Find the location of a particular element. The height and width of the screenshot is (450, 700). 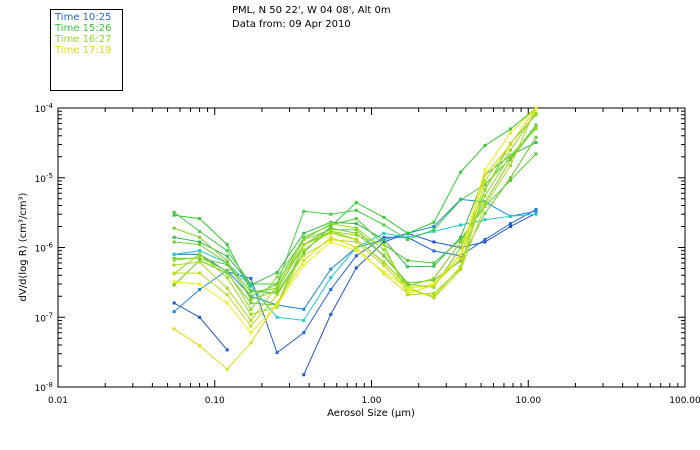

legend-entry-3: Time 16:27 is located at coordinates (83, 39).